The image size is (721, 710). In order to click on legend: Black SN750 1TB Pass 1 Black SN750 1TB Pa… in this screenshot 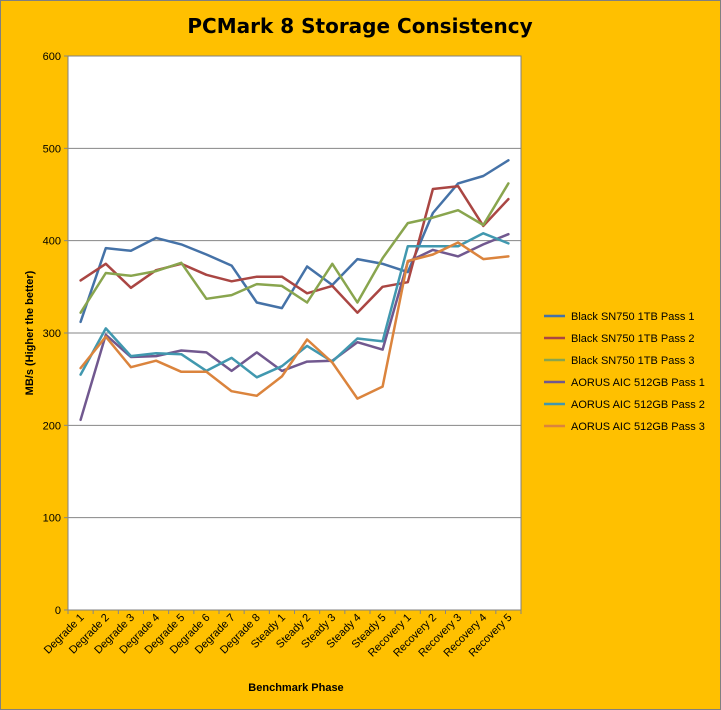, I will do `click(624, 372)`.